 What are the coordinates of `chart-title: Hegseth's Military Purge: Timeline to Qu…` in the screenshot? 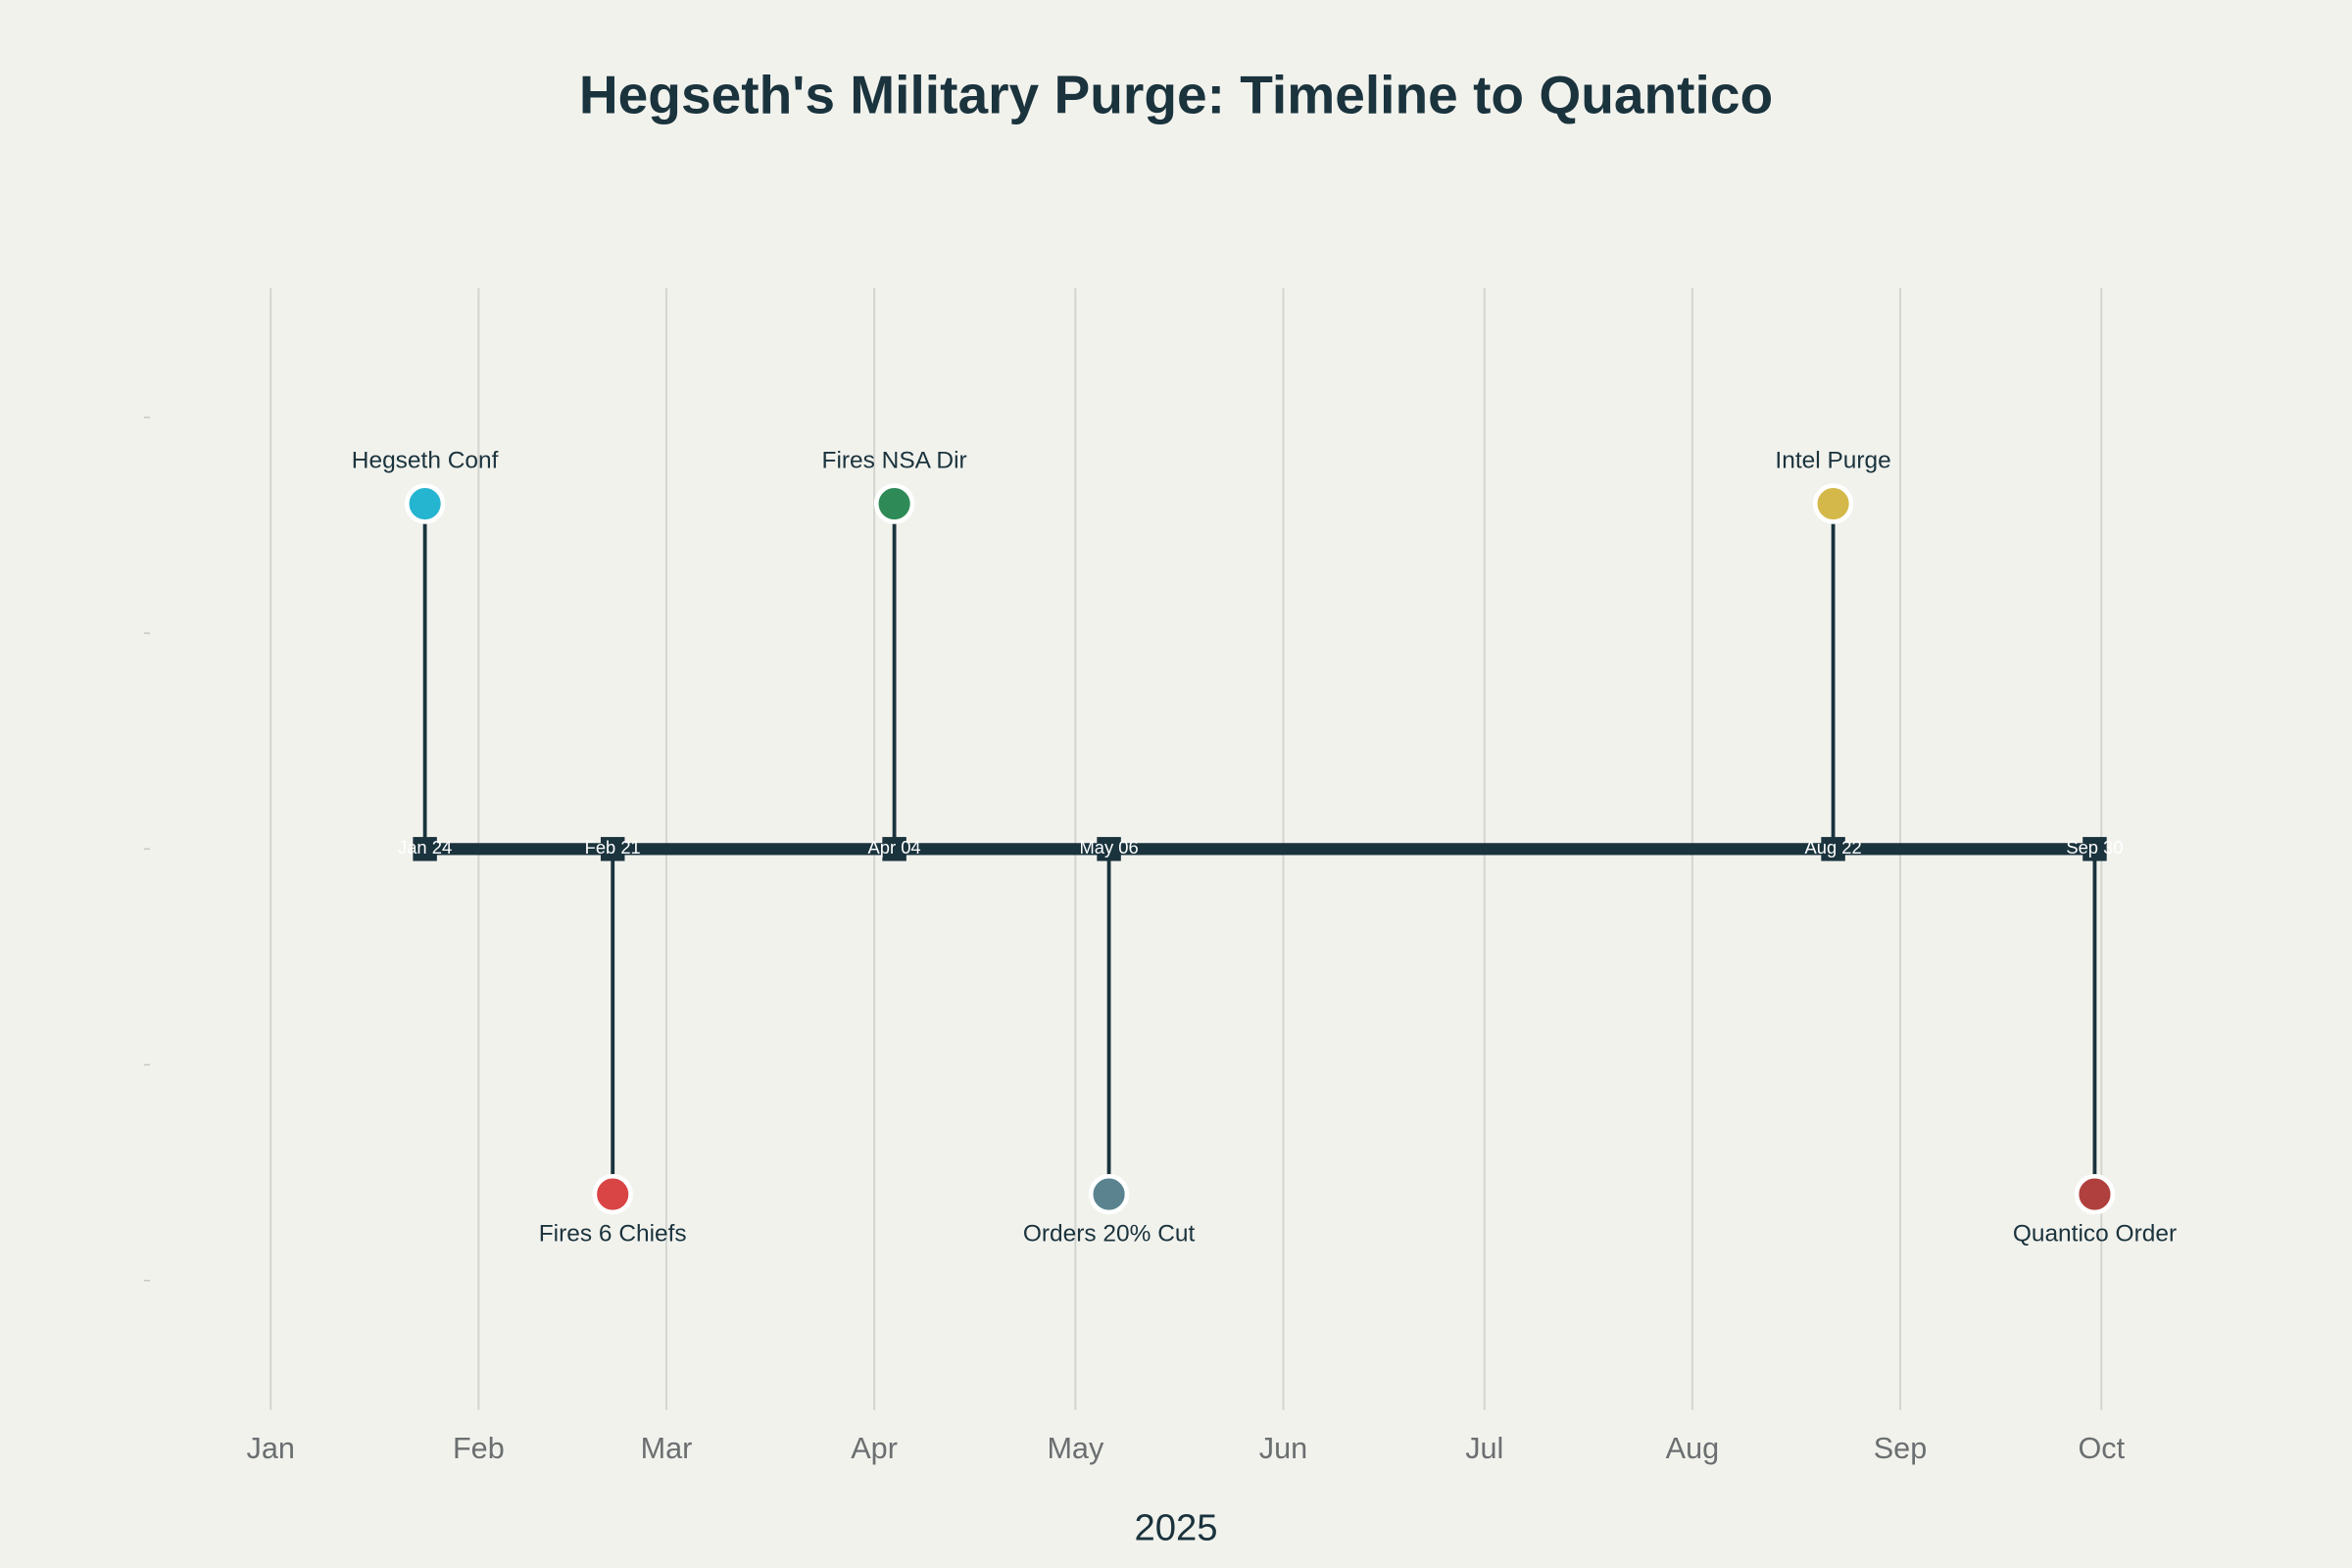 It's located at (1176, 95).